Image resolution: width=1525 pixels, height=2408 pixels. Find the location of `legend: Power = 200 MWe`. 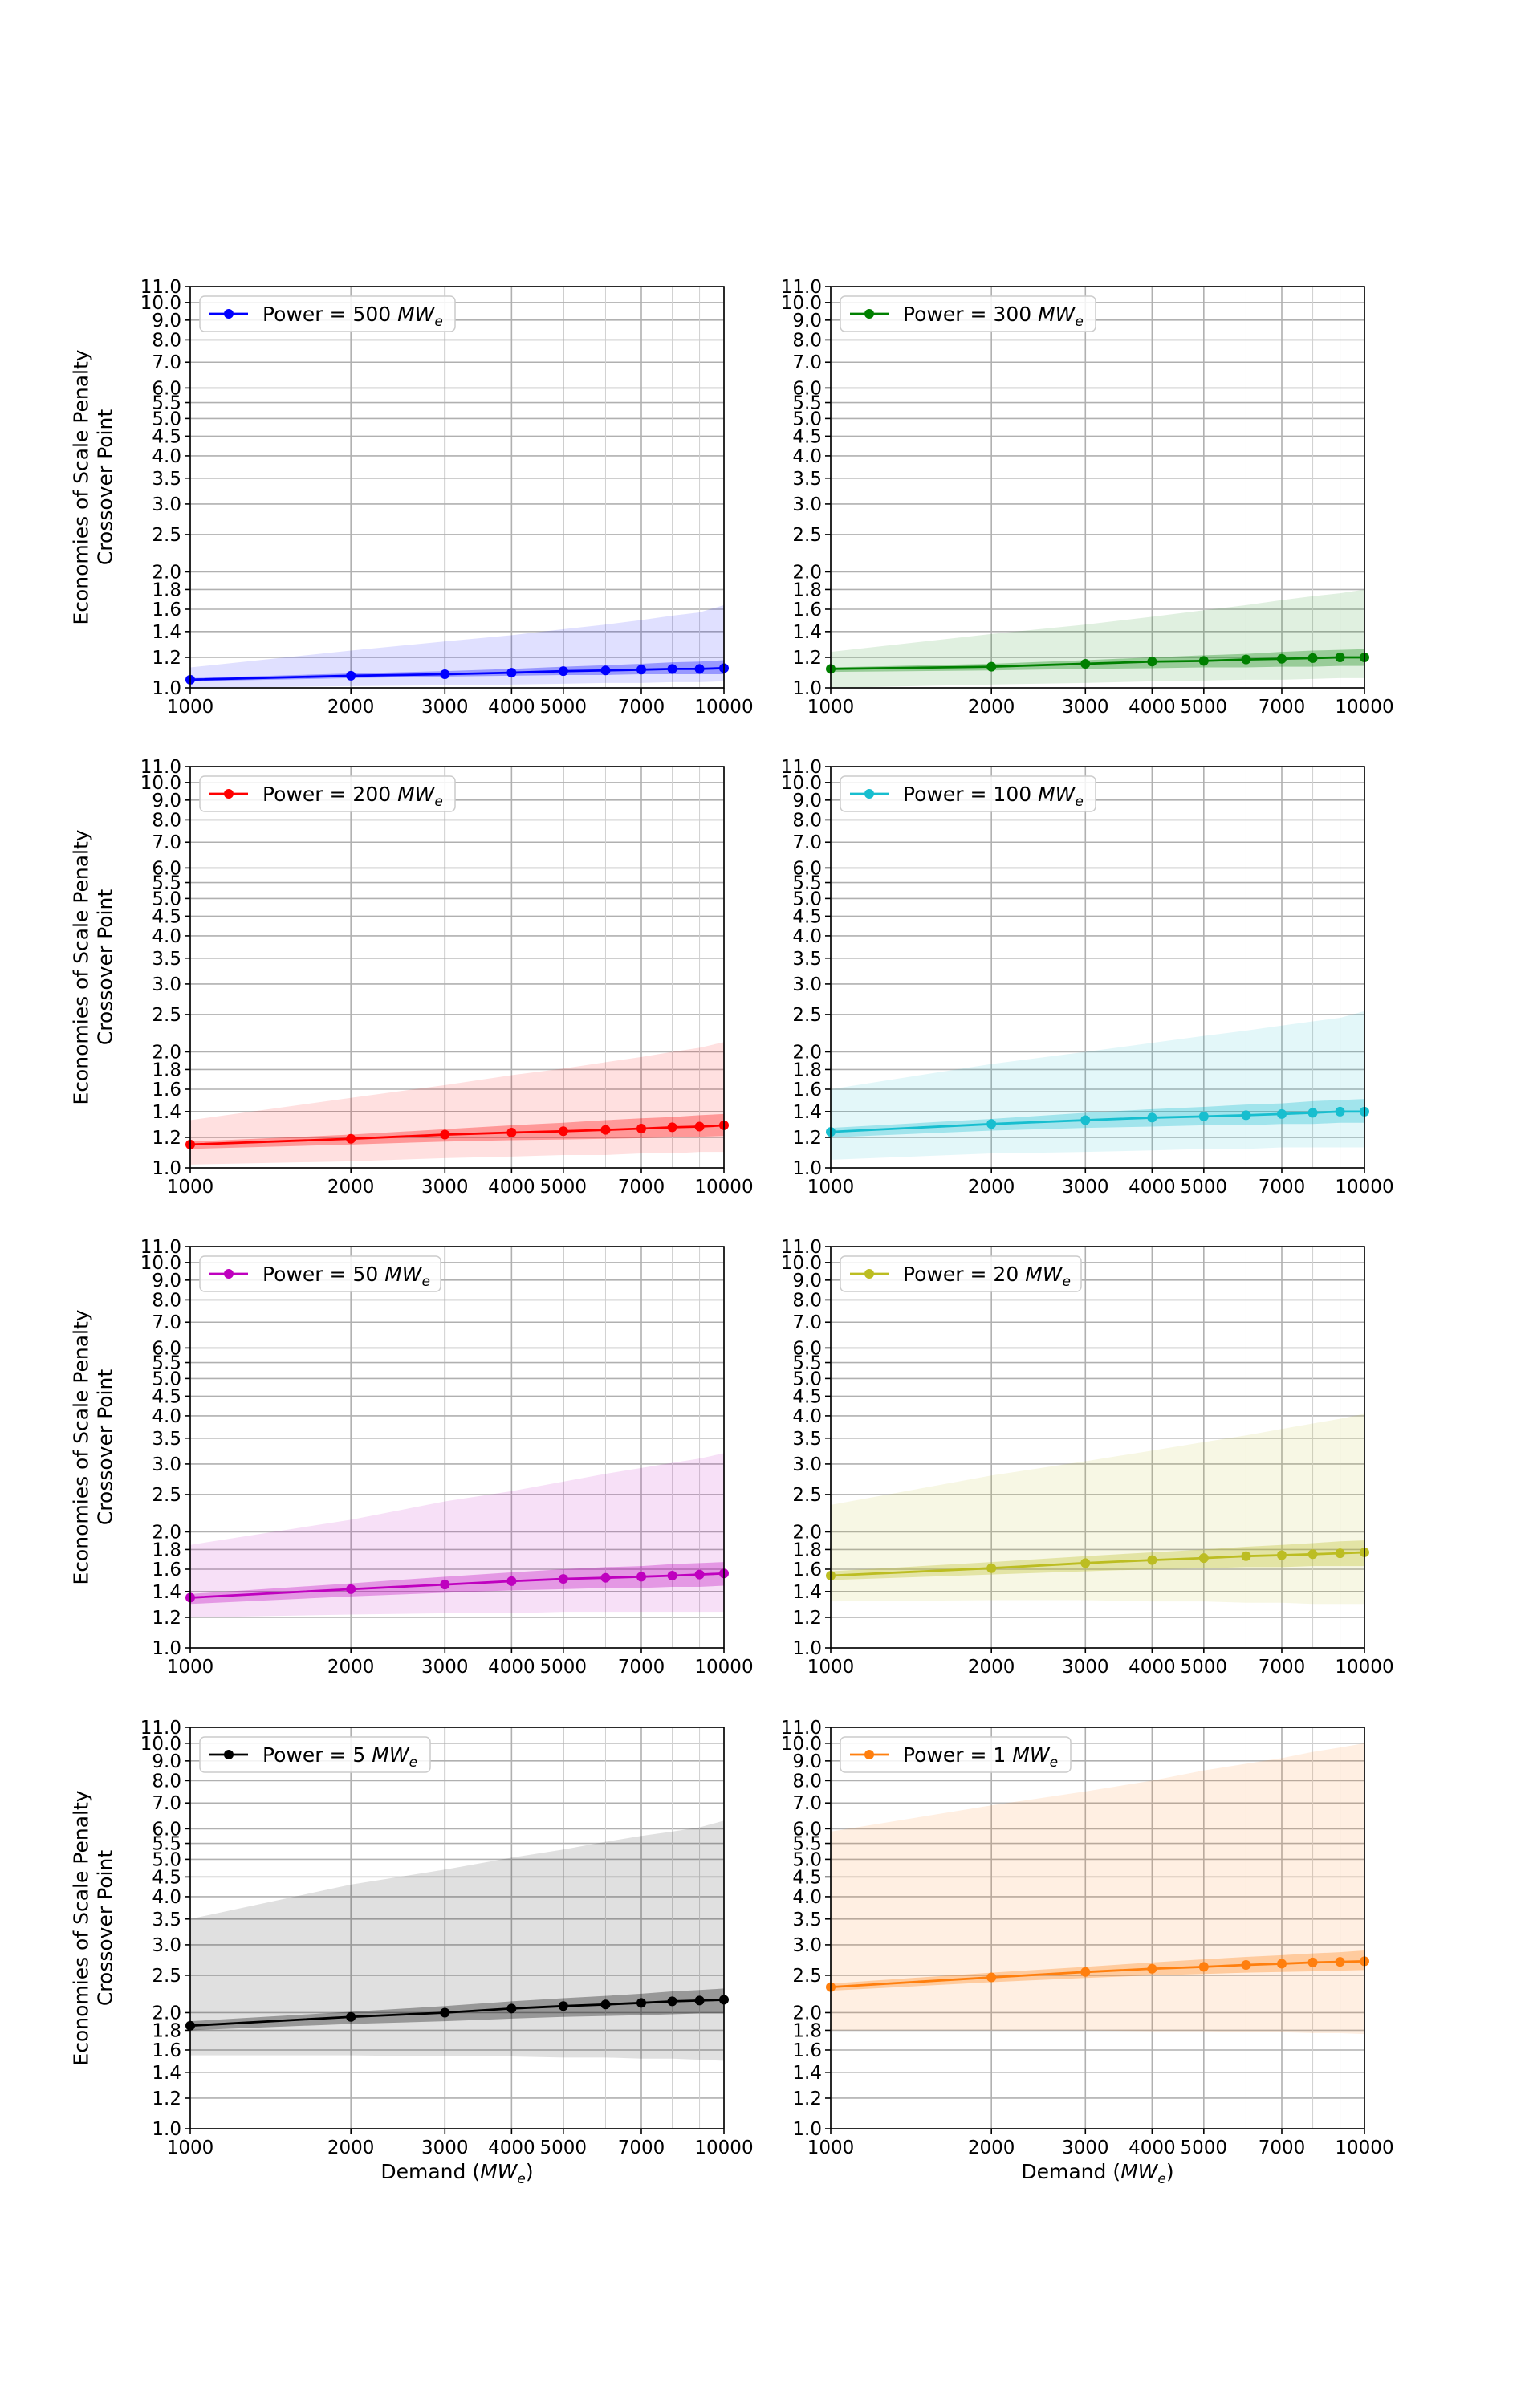

legend: Power = 200 MWe is located at coordinates (328, 793).